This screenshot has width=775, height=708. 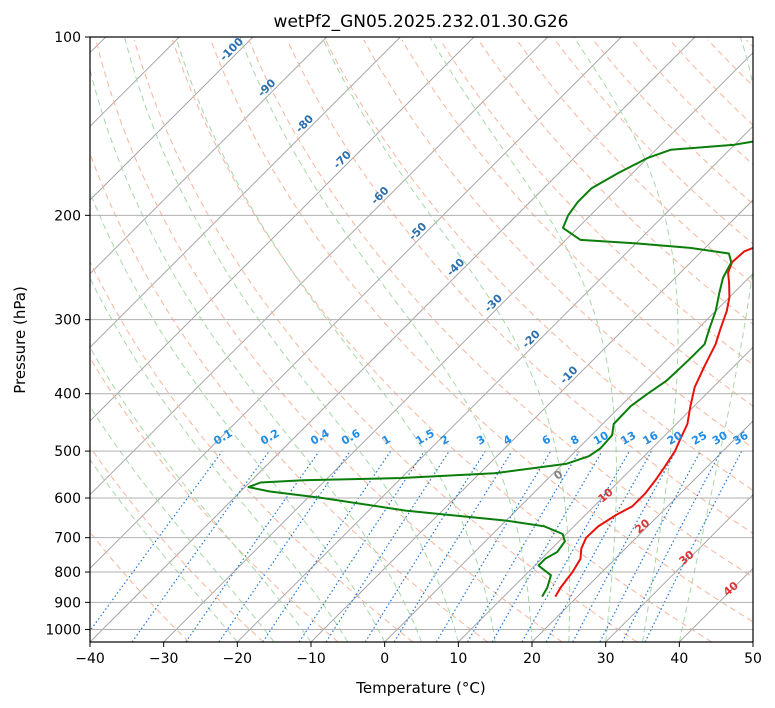 I want to click on moist-adiabat-line, so click(x=201, y=494).